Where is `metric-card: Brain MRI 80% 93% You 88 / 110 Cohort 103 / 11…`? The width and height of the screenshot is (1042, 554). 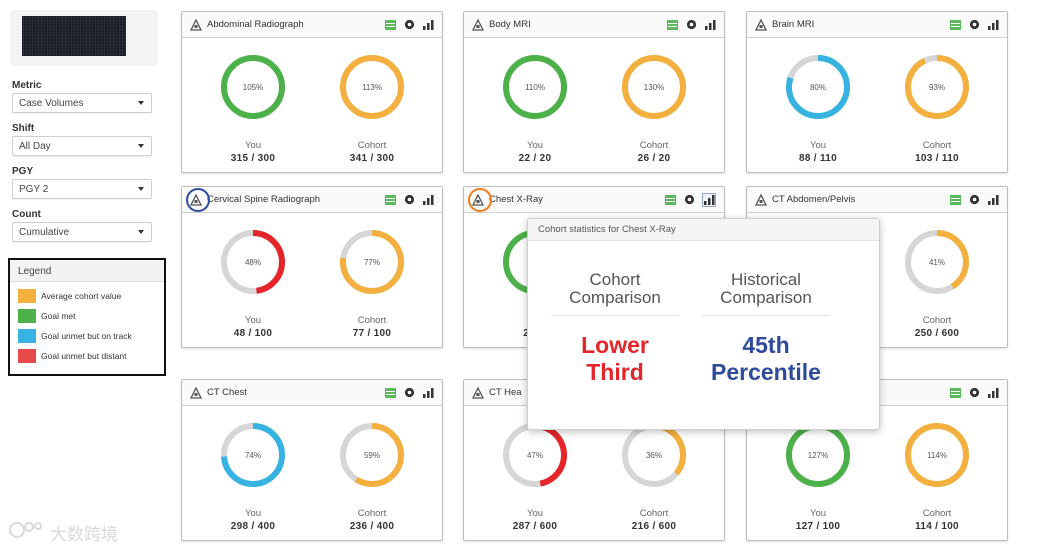 metric-card: Brain MRI 80% 93% You 88 / 110 Cohort 103 / 11… is located at coordinates (877, 92).